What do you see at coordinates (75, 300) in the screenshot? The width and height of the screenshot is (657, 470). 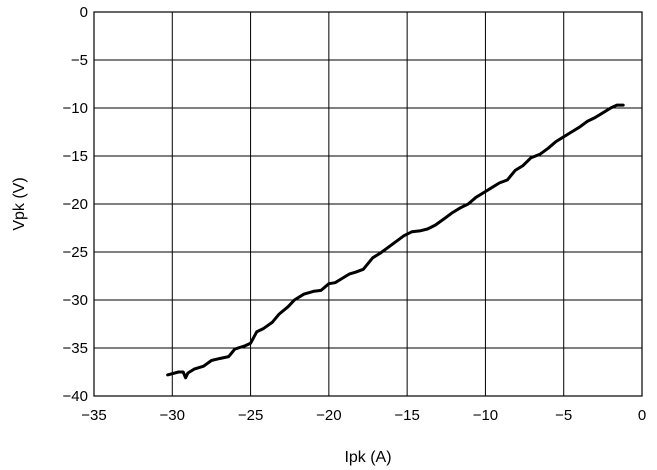 I see `y-tick-label: −30` at bounding box center [75, 300].